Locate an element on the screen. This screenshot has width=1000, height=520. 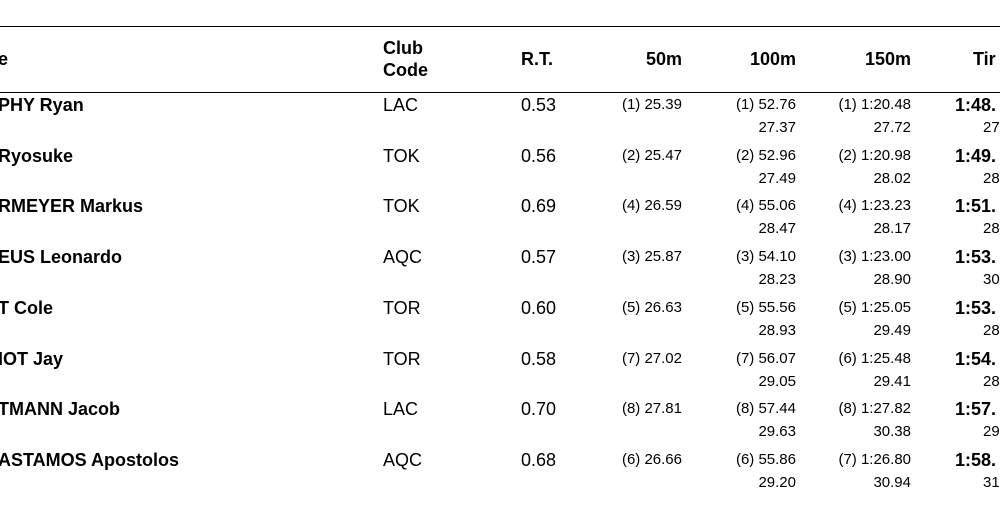
split-150m: (7) 1:26.80 is located at coordinates (874, 459).